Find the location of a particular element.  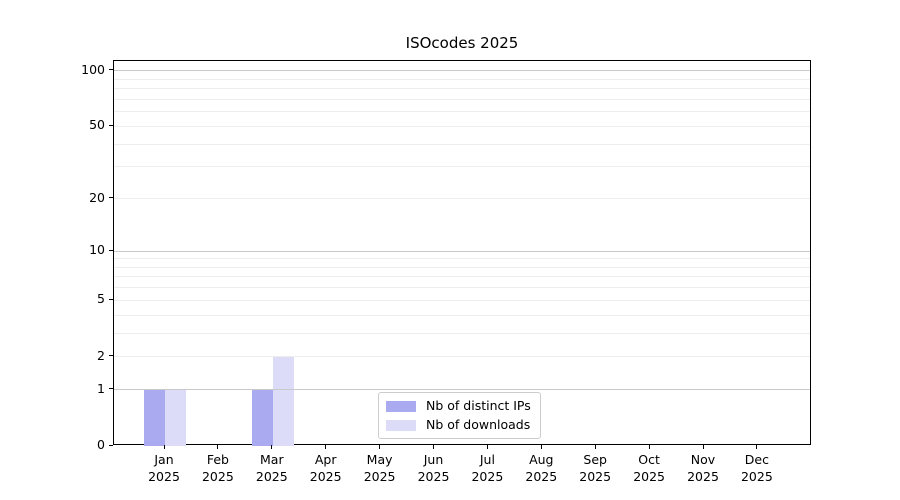

bar-nb-of-distinct-ips-mar is located at coordinates (262, 417).